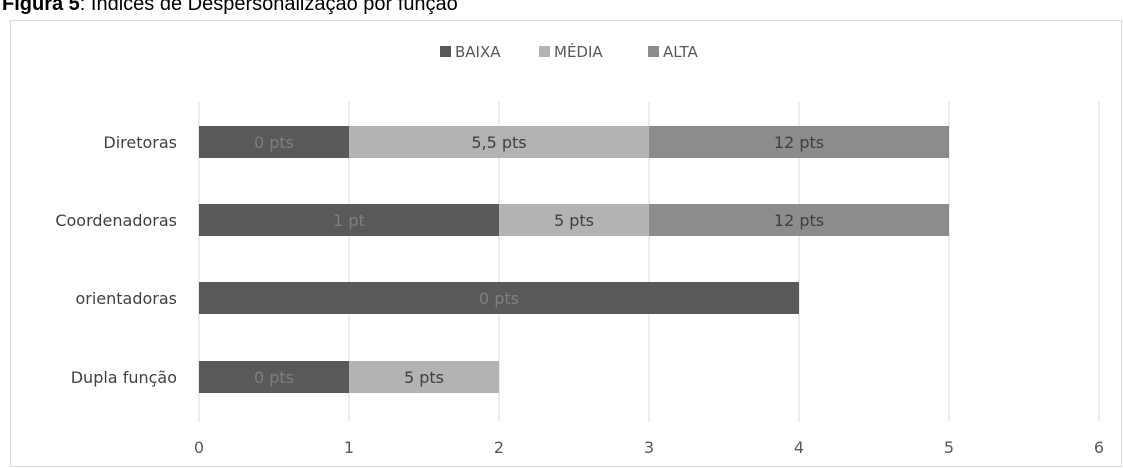 The height and width of the screenshot is (468, 1123). Describe the element at coordinates (578, 51) in the screenshot. I see `legend-label-média: MÉDIA` at that location.